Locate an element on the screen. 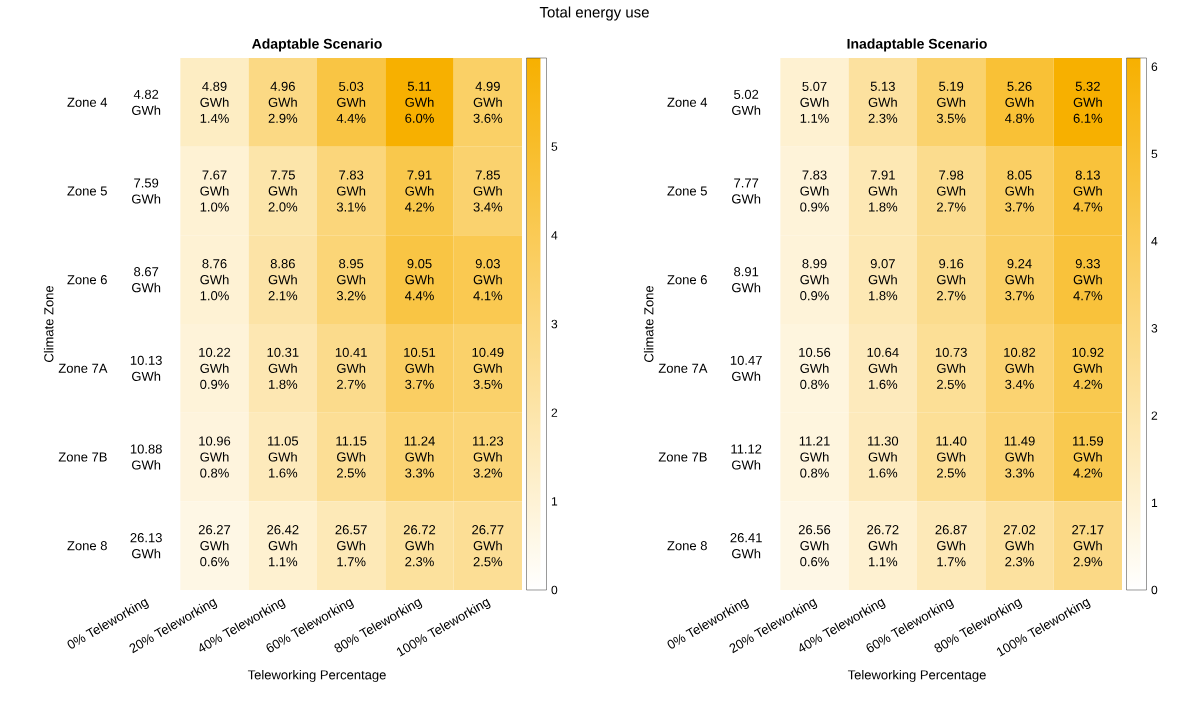  text: 10.47 GWh is located at coordinates (746, 368).